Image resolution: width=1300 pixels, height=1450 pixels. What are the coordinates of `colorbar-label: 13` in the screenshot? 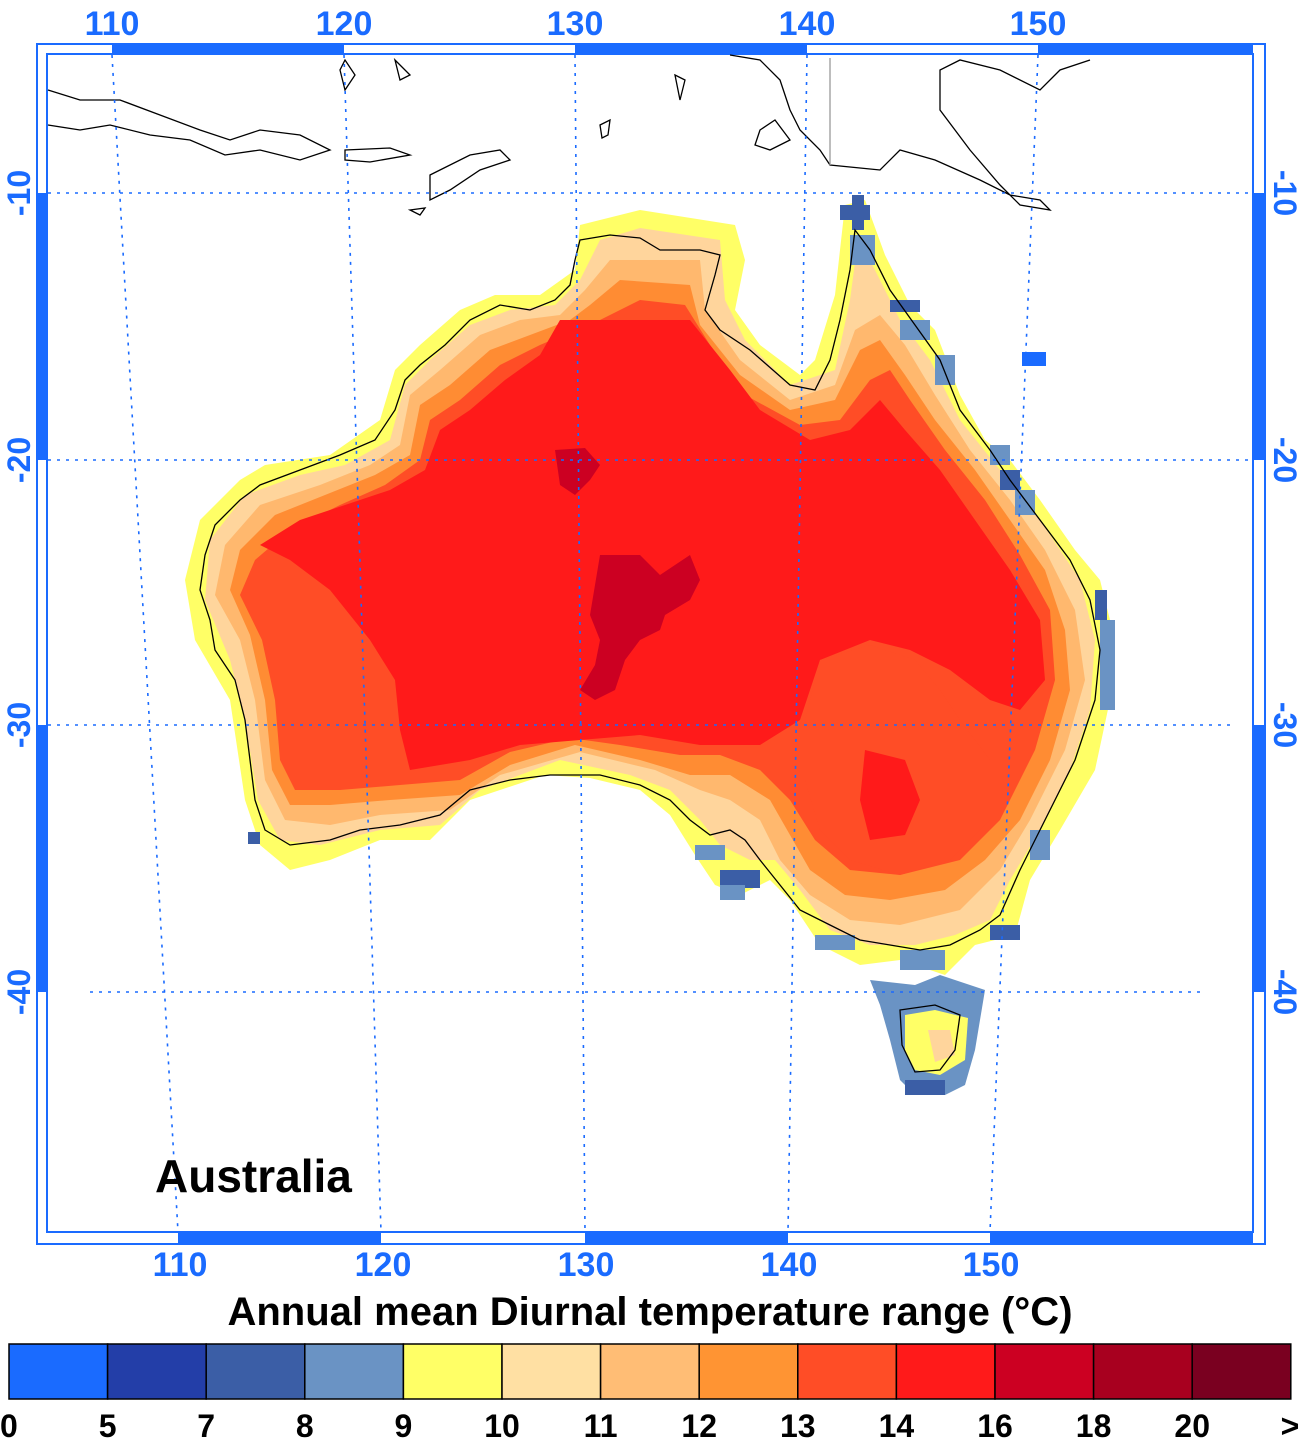 It's located at (798, 1426).